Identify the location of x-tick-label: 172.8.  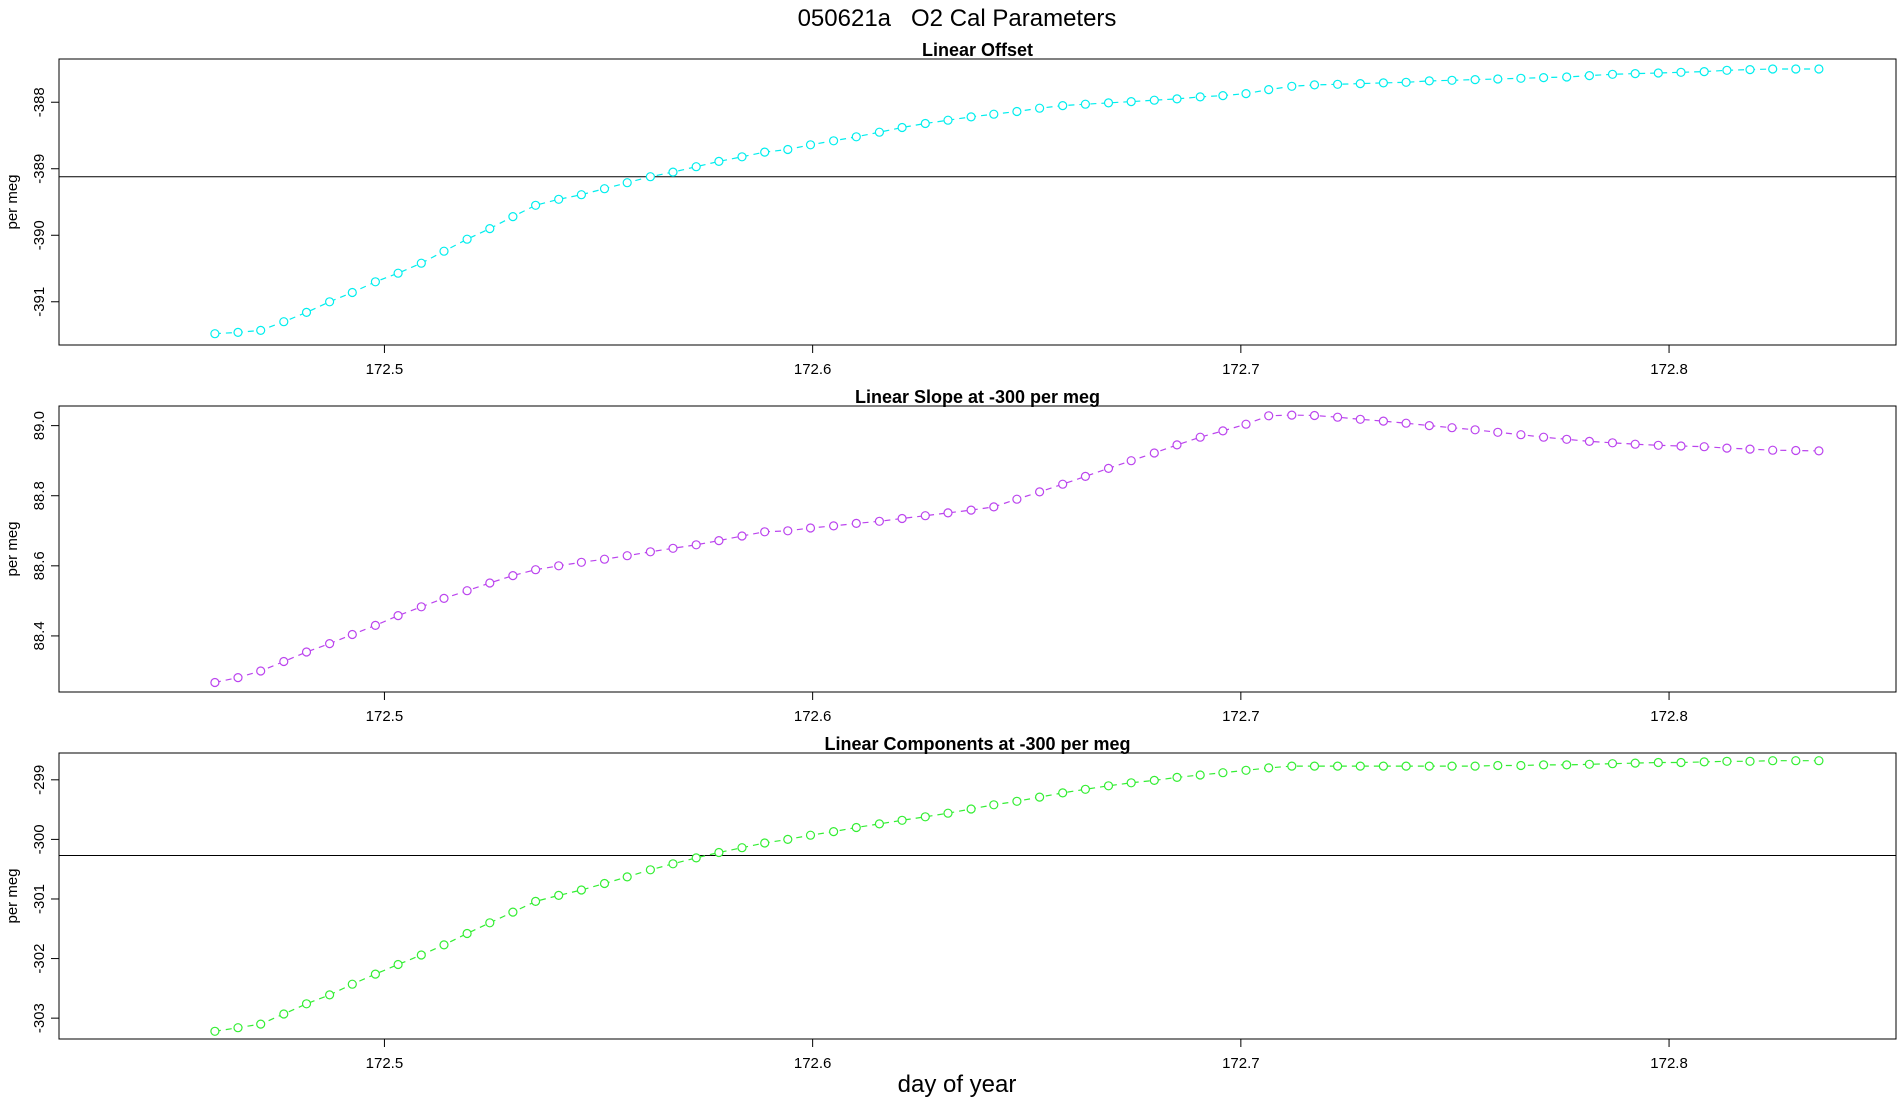
(1669, 1063).